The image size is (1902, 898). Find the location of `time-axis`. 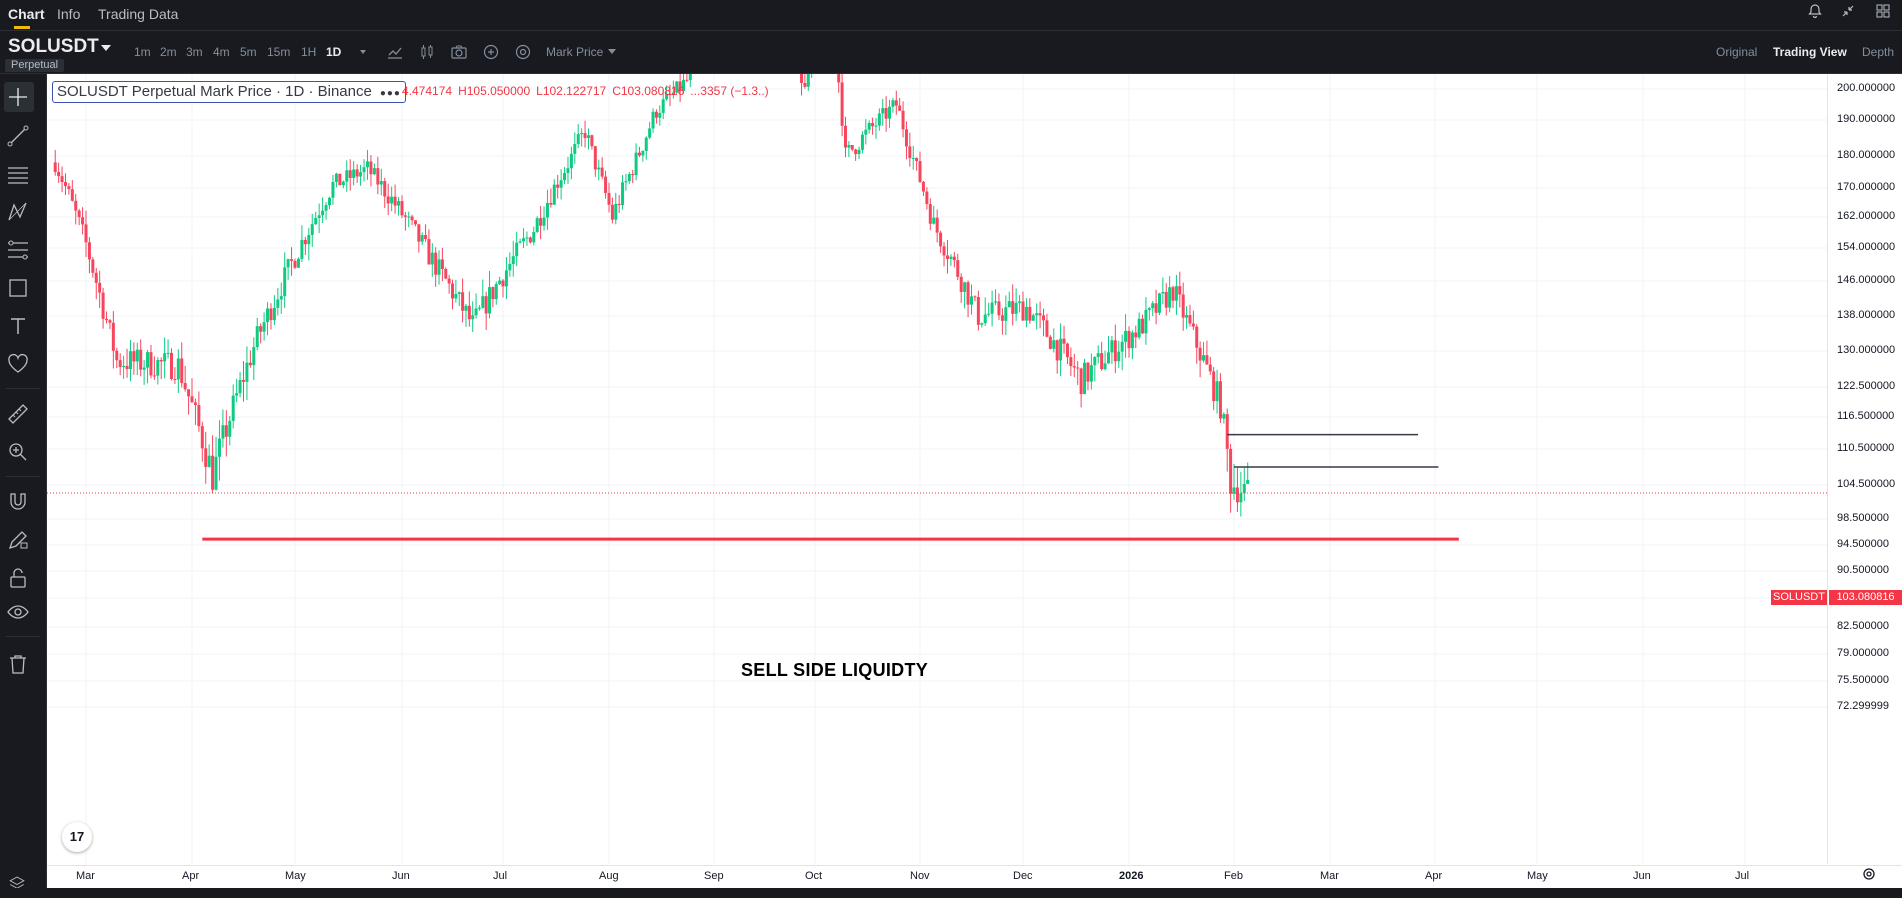

time-axis is located at coordinates (974, 876).